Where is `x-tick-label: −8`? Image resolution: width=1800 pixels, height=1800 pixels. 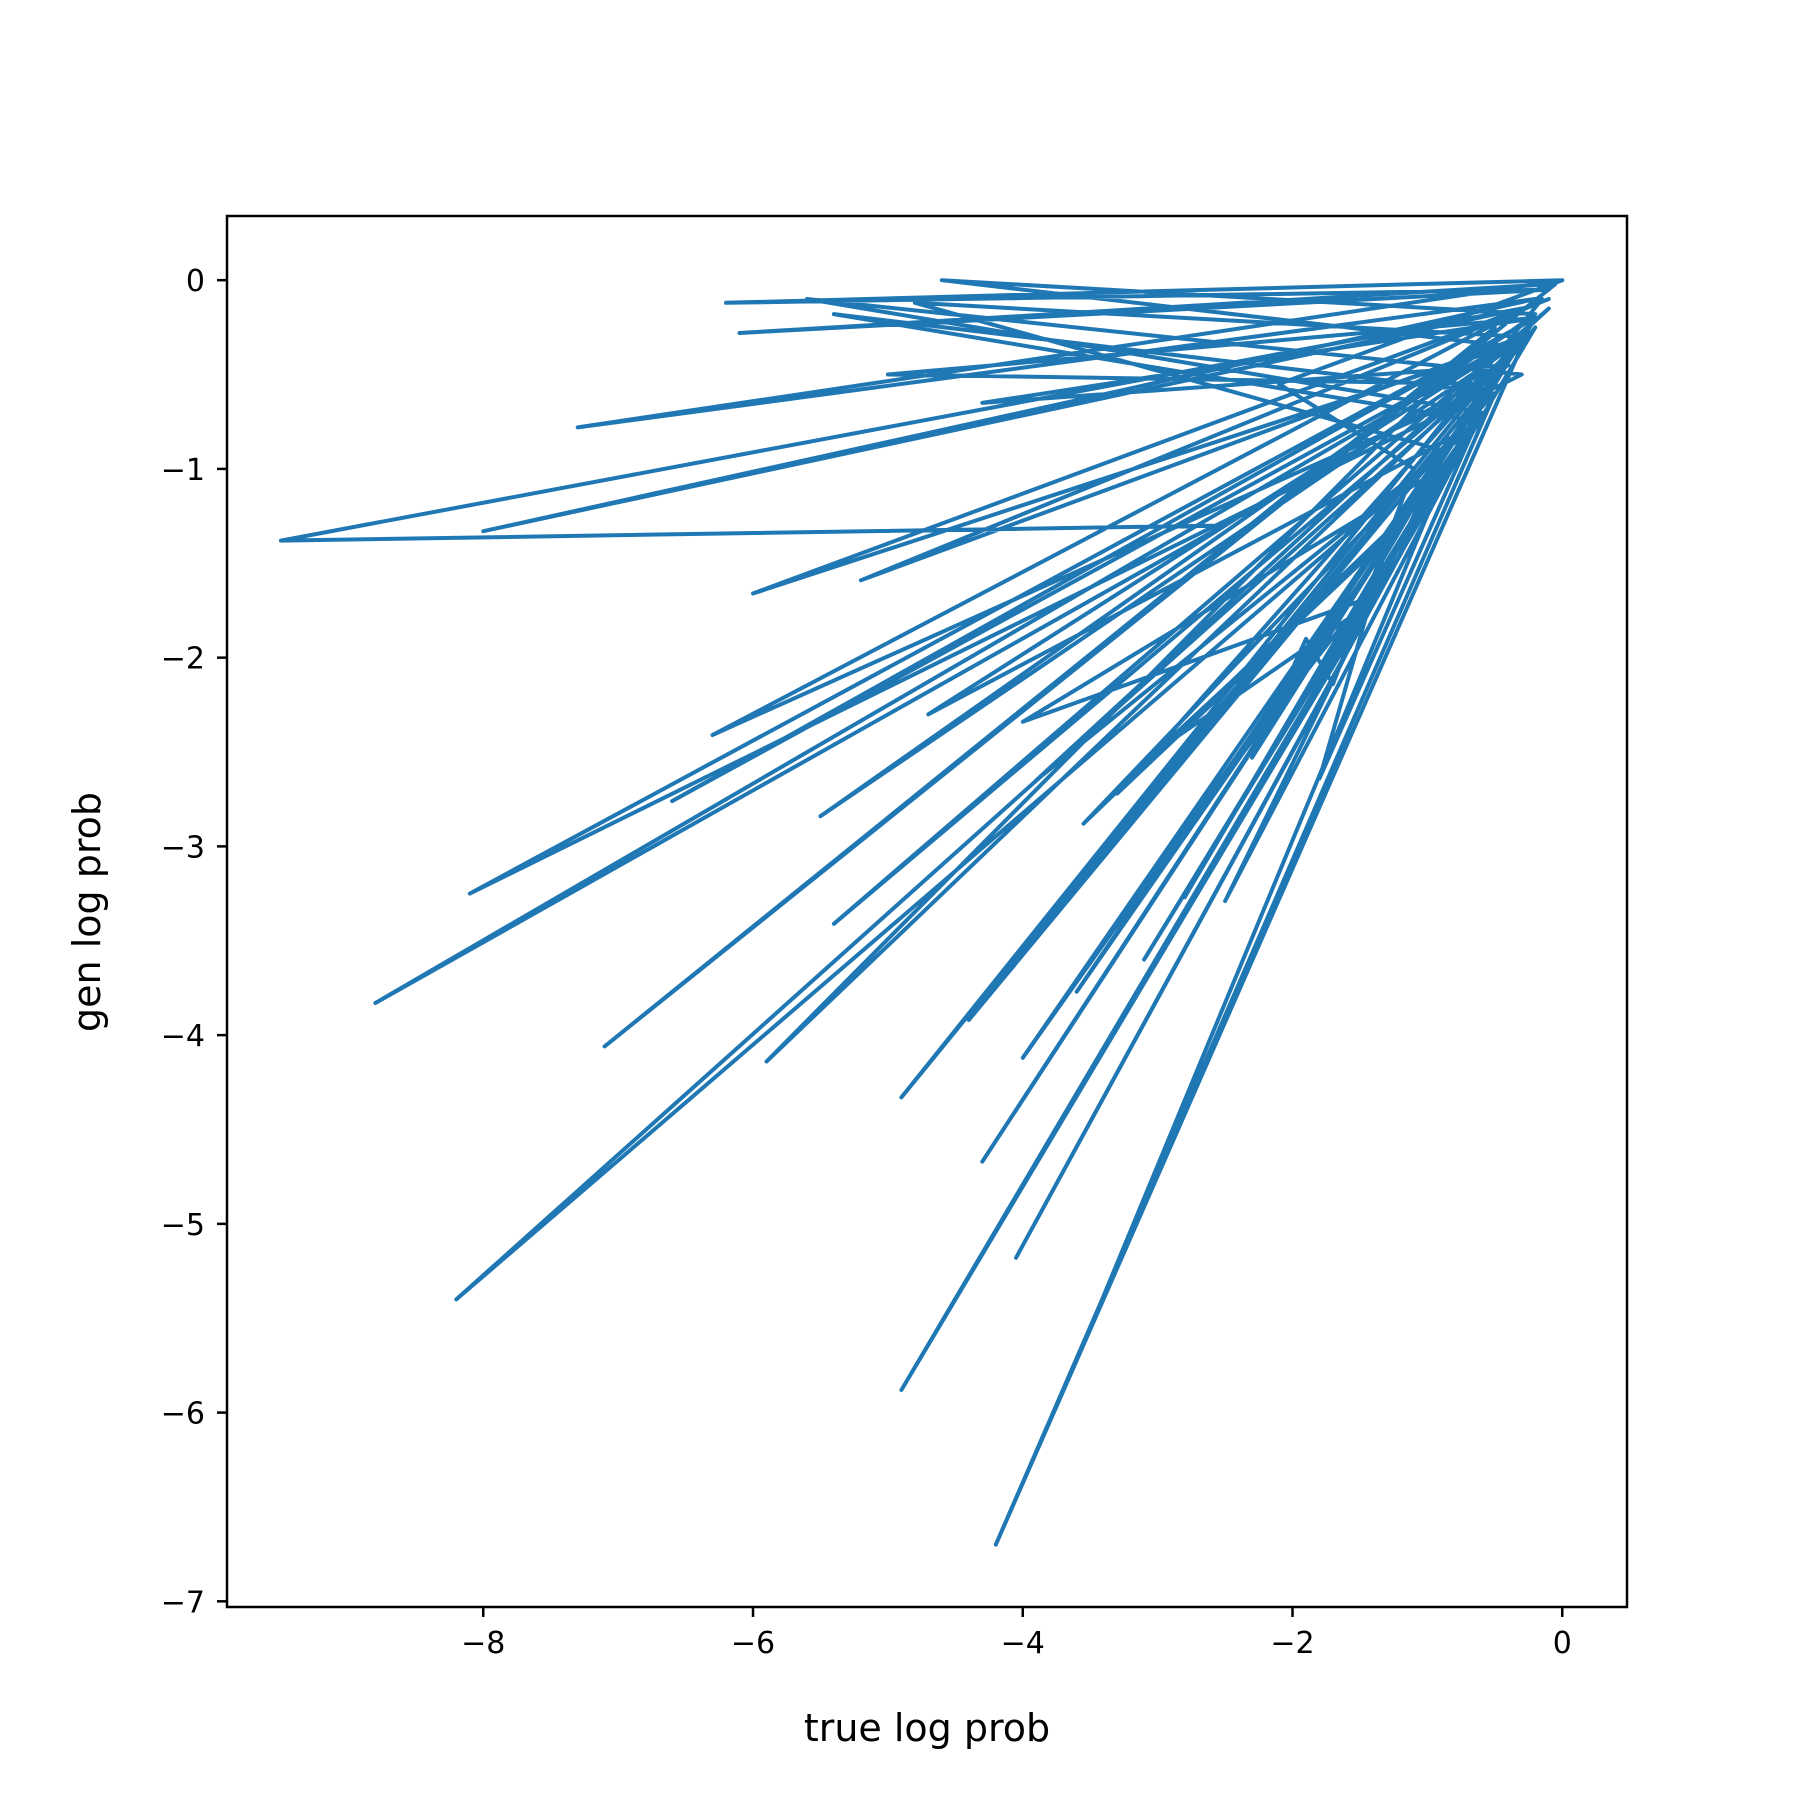
x-tick-label: −8 is located at coordinates (483, 1643).